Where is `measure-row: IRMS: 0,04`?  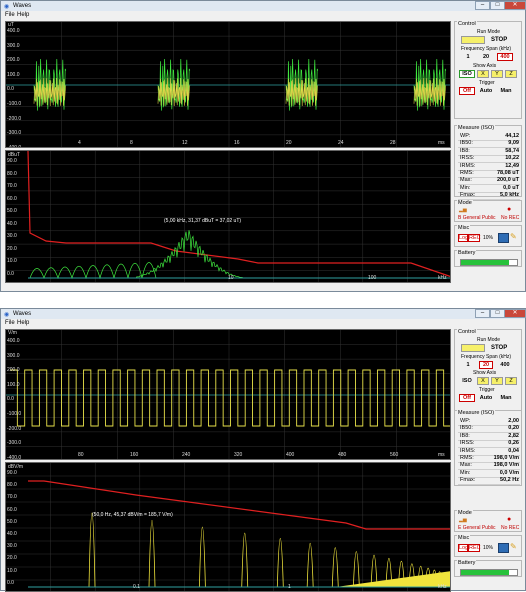
measure-row: IRMS: 0,04 is located at coordinates (489, 451).